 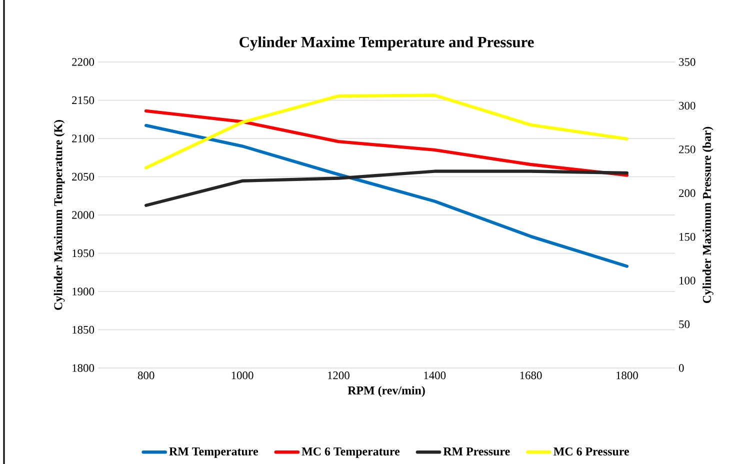 I want to click on y-tick-label: 1900, so click(x=83, y=292).